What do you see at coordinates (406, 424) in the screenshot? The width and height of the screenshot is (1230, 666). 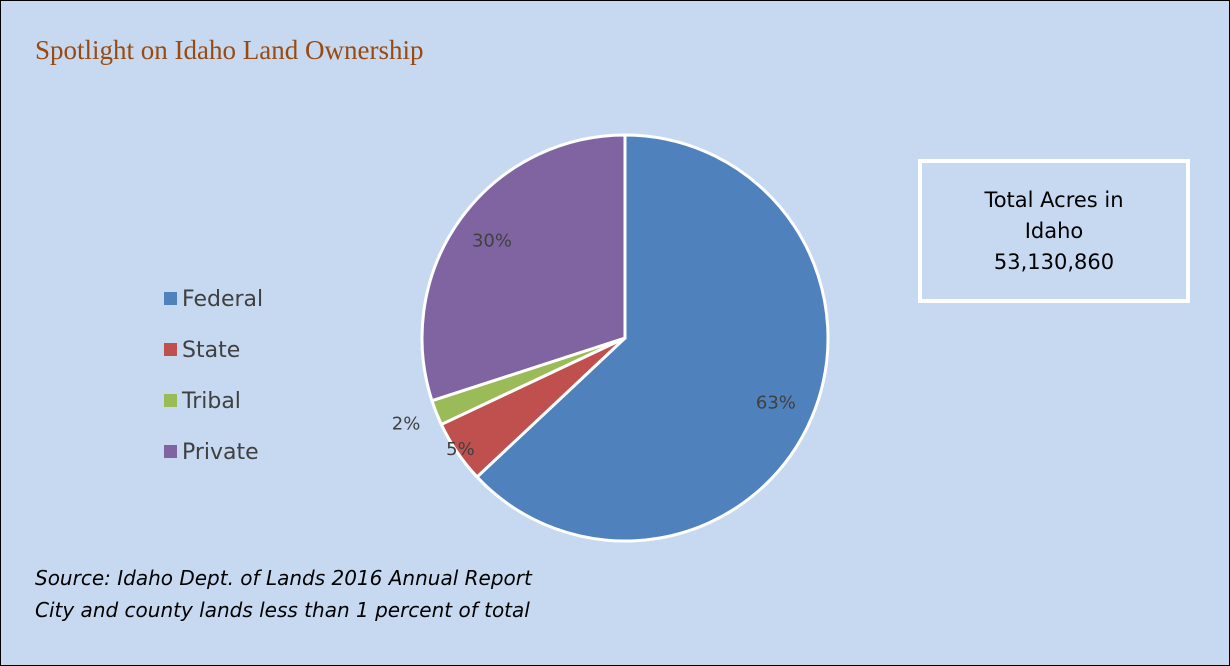 I see `data-label: 2%` at bounding box center [406, 424].